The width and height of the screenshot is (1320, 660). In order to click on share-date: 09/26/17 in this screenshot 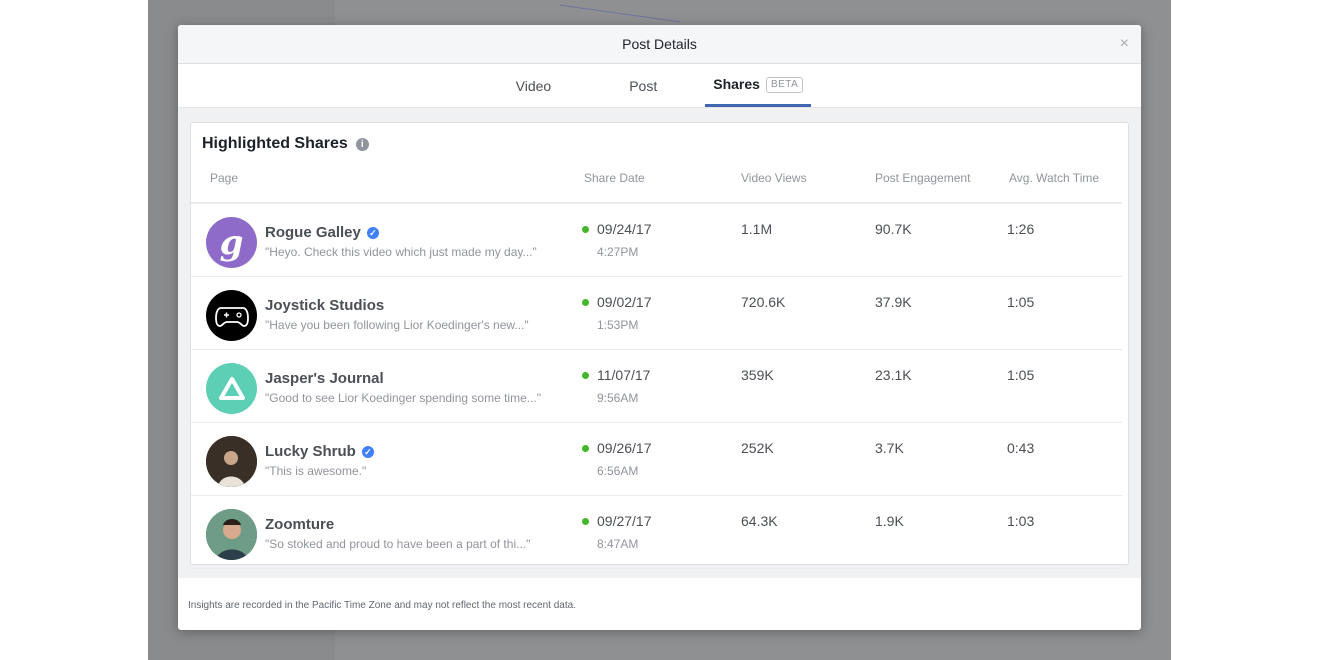, I will do `click(624, 448)`.